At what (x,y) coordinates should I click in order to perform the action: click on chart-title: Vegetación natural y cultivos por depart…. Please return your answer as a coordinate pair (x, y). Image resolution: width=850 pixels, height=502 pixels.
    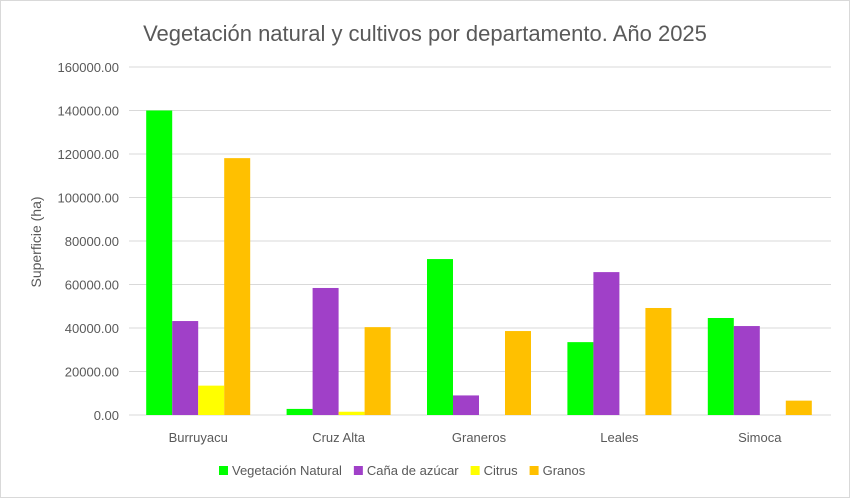
    Looking at the image, I should click on (425, 33).